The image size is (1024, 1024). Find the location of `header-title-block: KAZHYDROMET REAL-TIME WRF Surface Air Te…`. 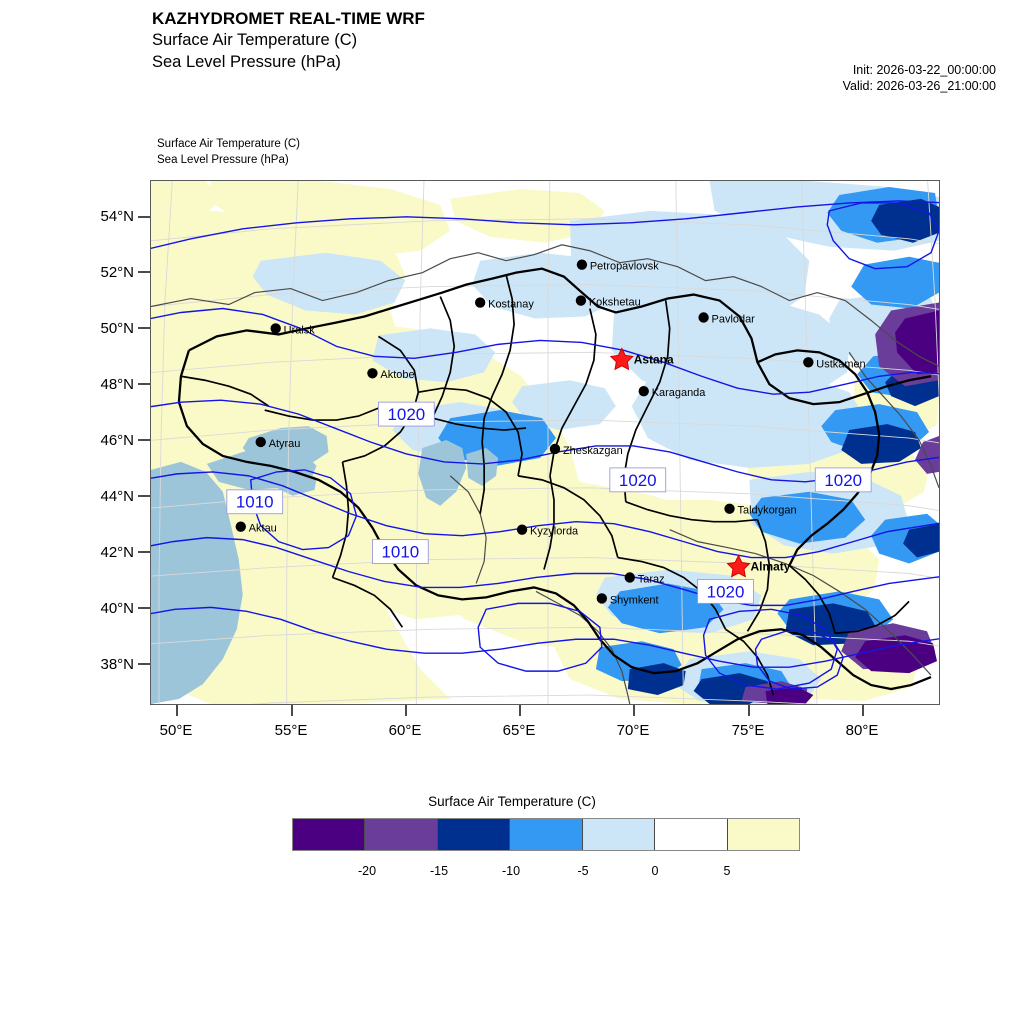

header-title-block: KAZHYDROMET REAL-TIME WRF Surface Air Te… is located at coordinates (288, 40).